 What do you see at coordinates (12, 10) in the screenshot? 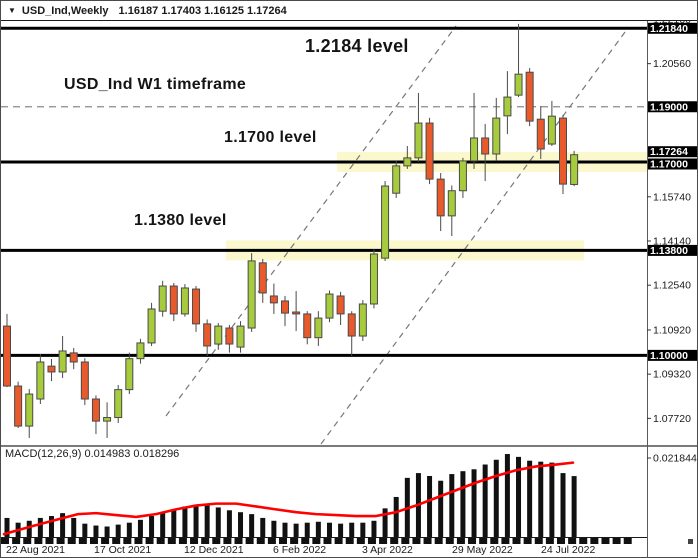
I see `symbol-dropdown-icon: ▼` at bounding box center [12, 10].